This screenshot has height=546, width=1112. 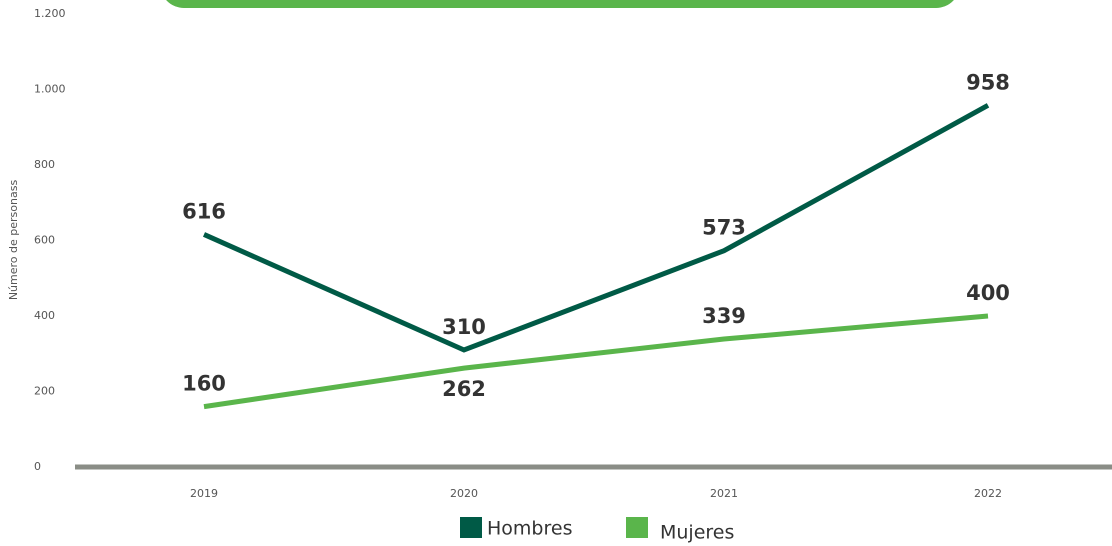 What do you see at coordinates (44, 164) in the screenshot?
I see `y-tick-label: 800` at bounding box center [44, 164].